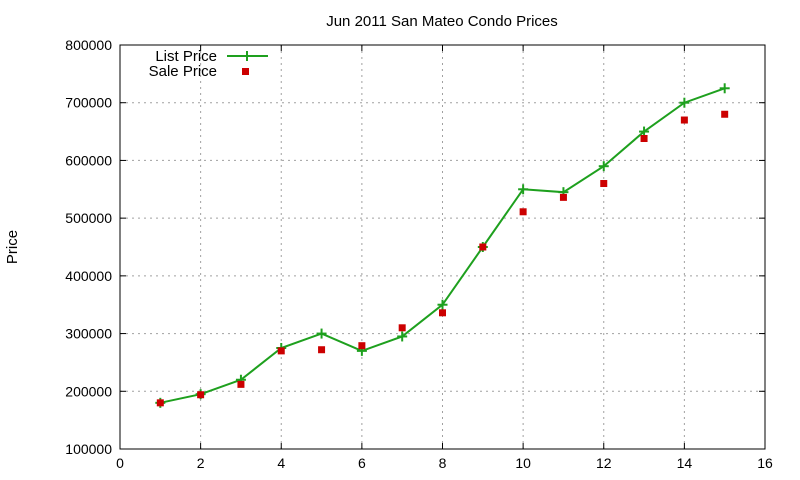  Describe the element at coordinates (443, 463) in the screenshot. I see `x-tick-label: 8` at that location.